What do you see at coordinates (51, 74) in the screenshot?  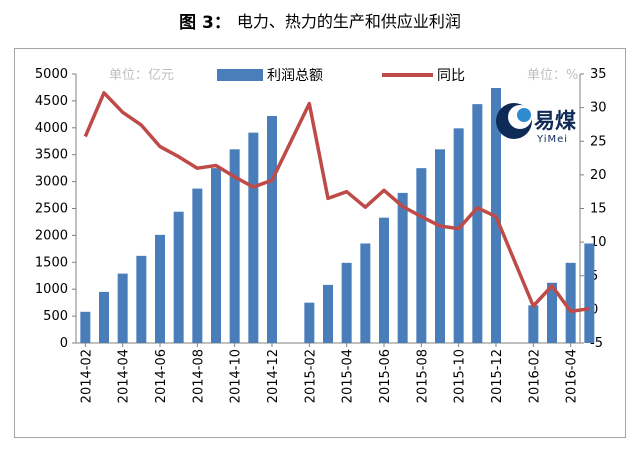 I see `left-tick-label: 5000` at bounding box center [51, 74].